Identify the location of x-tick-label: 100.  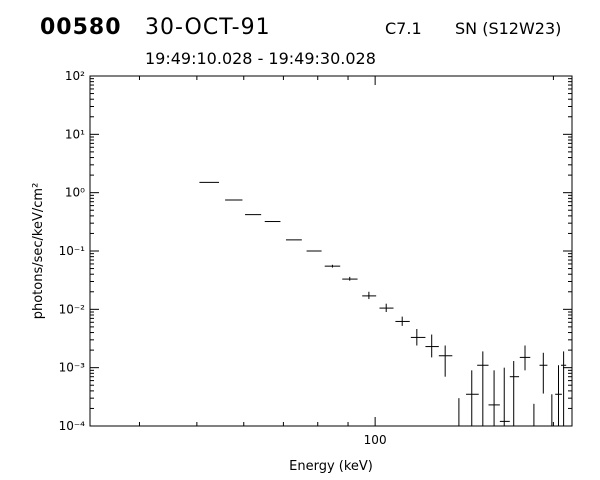
(375, 440).